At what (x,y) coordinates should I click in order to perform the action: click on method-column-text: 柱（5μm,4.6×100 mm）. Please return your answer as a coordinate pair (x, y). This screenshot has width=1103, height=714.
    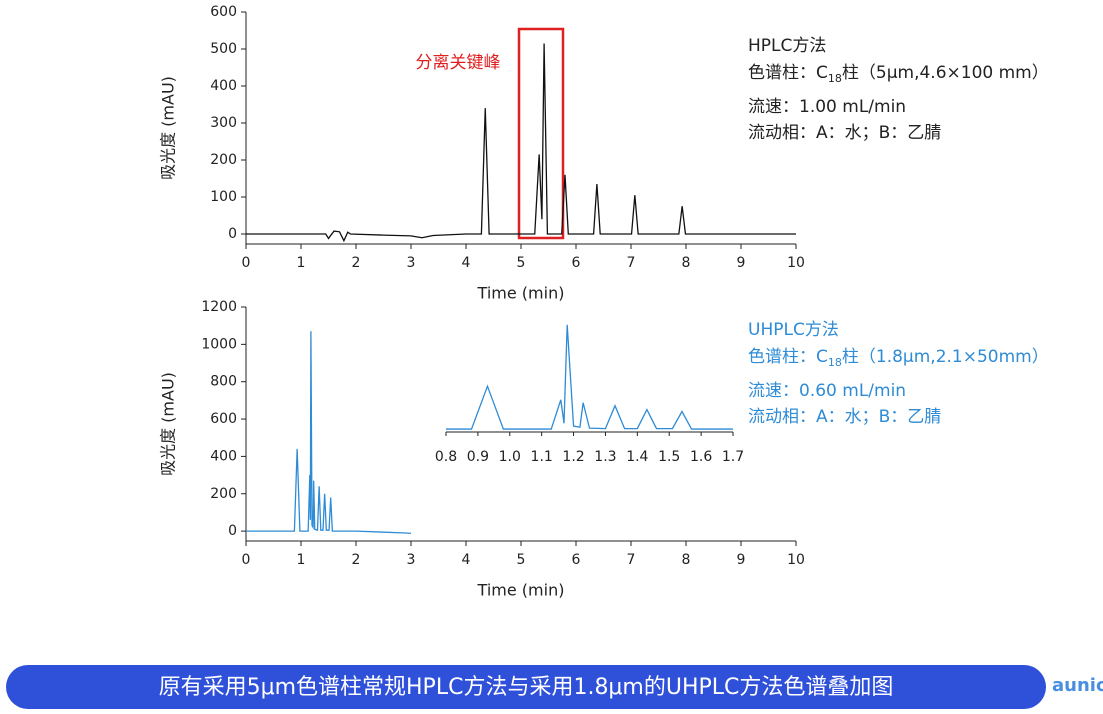
    Looking at the image, I should click on (945, 73).